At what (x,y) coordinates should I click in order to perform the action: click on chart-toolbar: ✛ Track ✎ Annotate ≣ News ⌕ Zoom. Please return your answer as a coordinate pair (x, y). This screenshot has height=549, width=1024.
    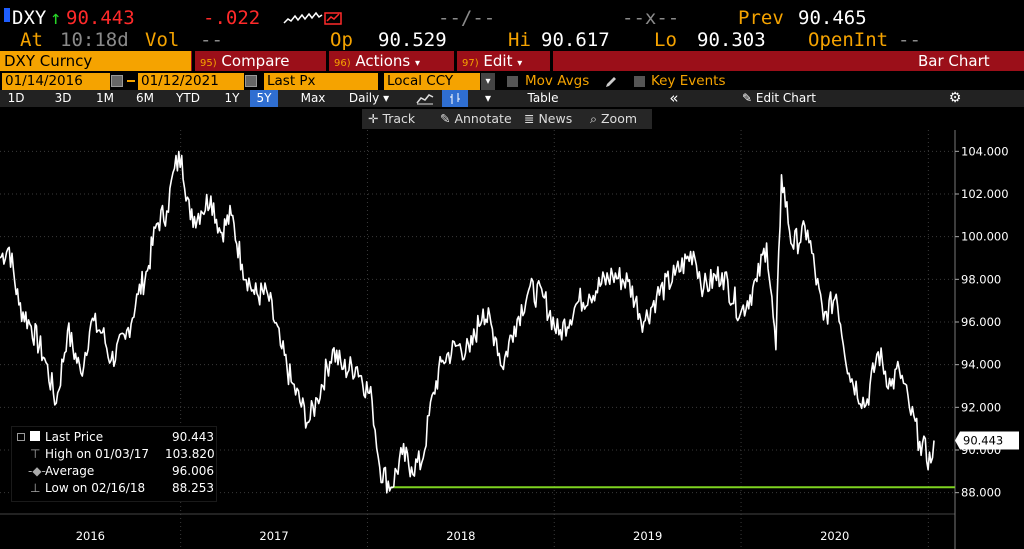
    Looking at the image, I should click on (507, 119).